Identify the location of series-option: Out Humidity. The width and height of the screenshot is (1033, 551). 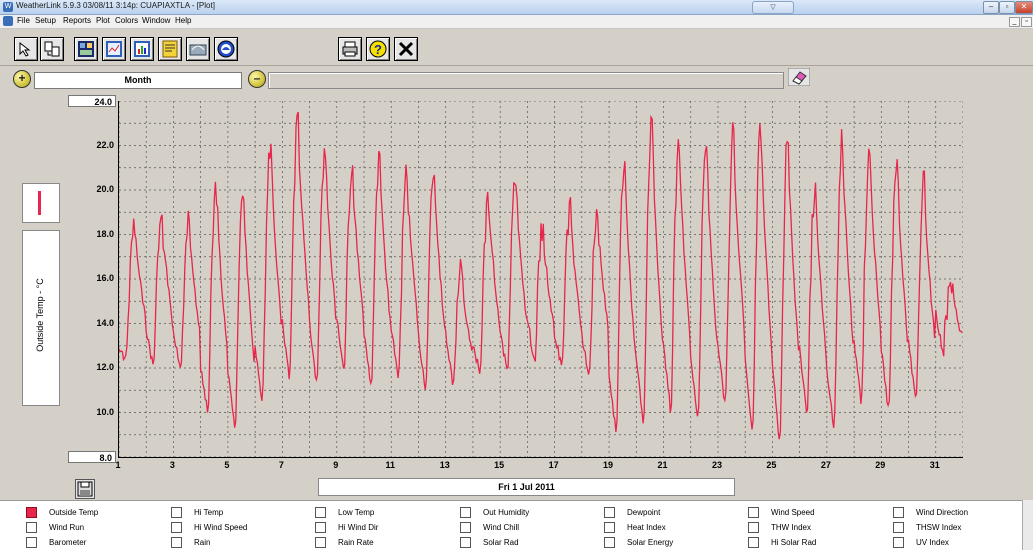
(494, 513).